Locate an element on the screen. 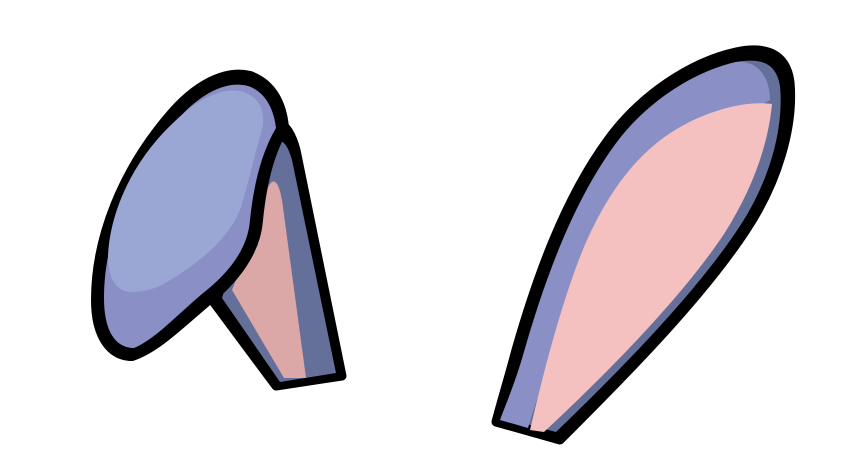 This screenshot has width=842, height=468. left-ear-flap-light is located at coordinates (186, 191).